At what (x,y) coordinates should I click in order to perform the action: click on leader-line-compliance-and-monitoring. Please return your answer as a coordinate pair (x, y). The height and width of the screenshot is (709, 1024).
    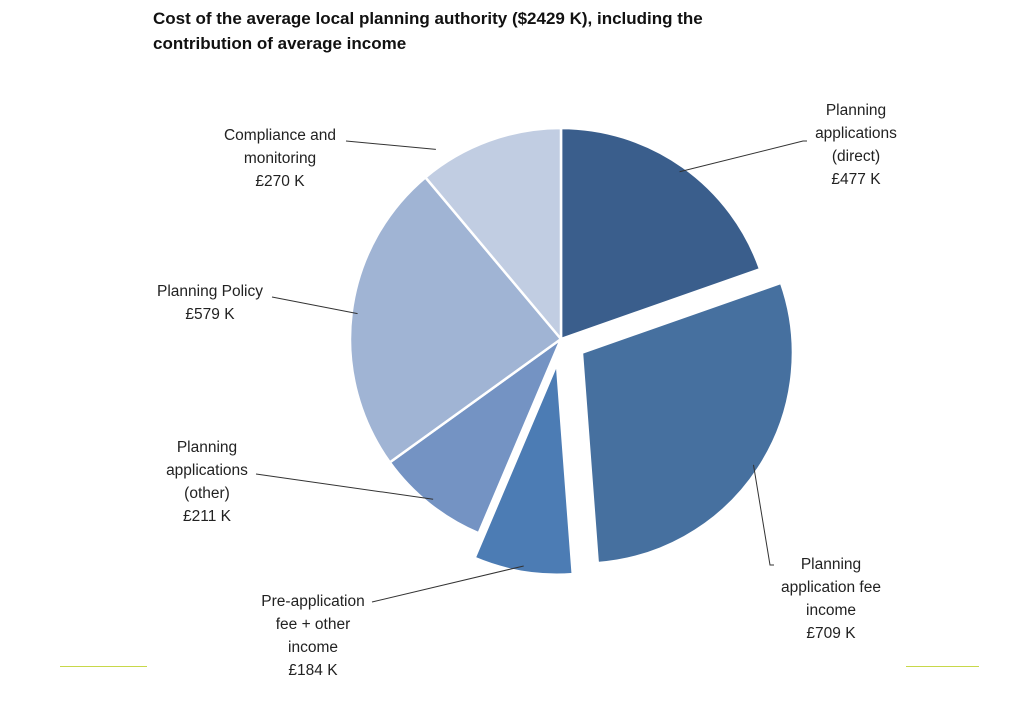
    Looking at the image, I should click on (390, 145).